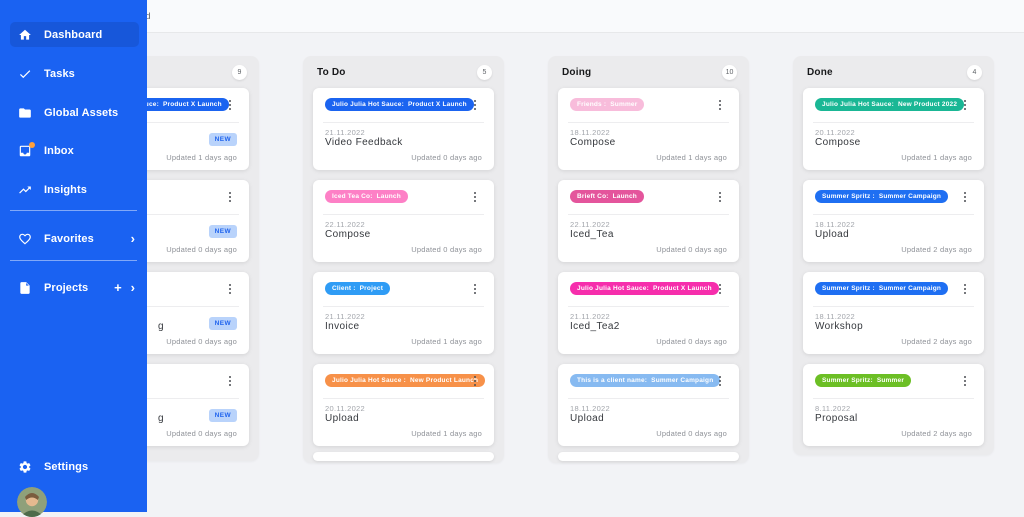  I want to click on column-count-badge: 5, so click(484, 72).